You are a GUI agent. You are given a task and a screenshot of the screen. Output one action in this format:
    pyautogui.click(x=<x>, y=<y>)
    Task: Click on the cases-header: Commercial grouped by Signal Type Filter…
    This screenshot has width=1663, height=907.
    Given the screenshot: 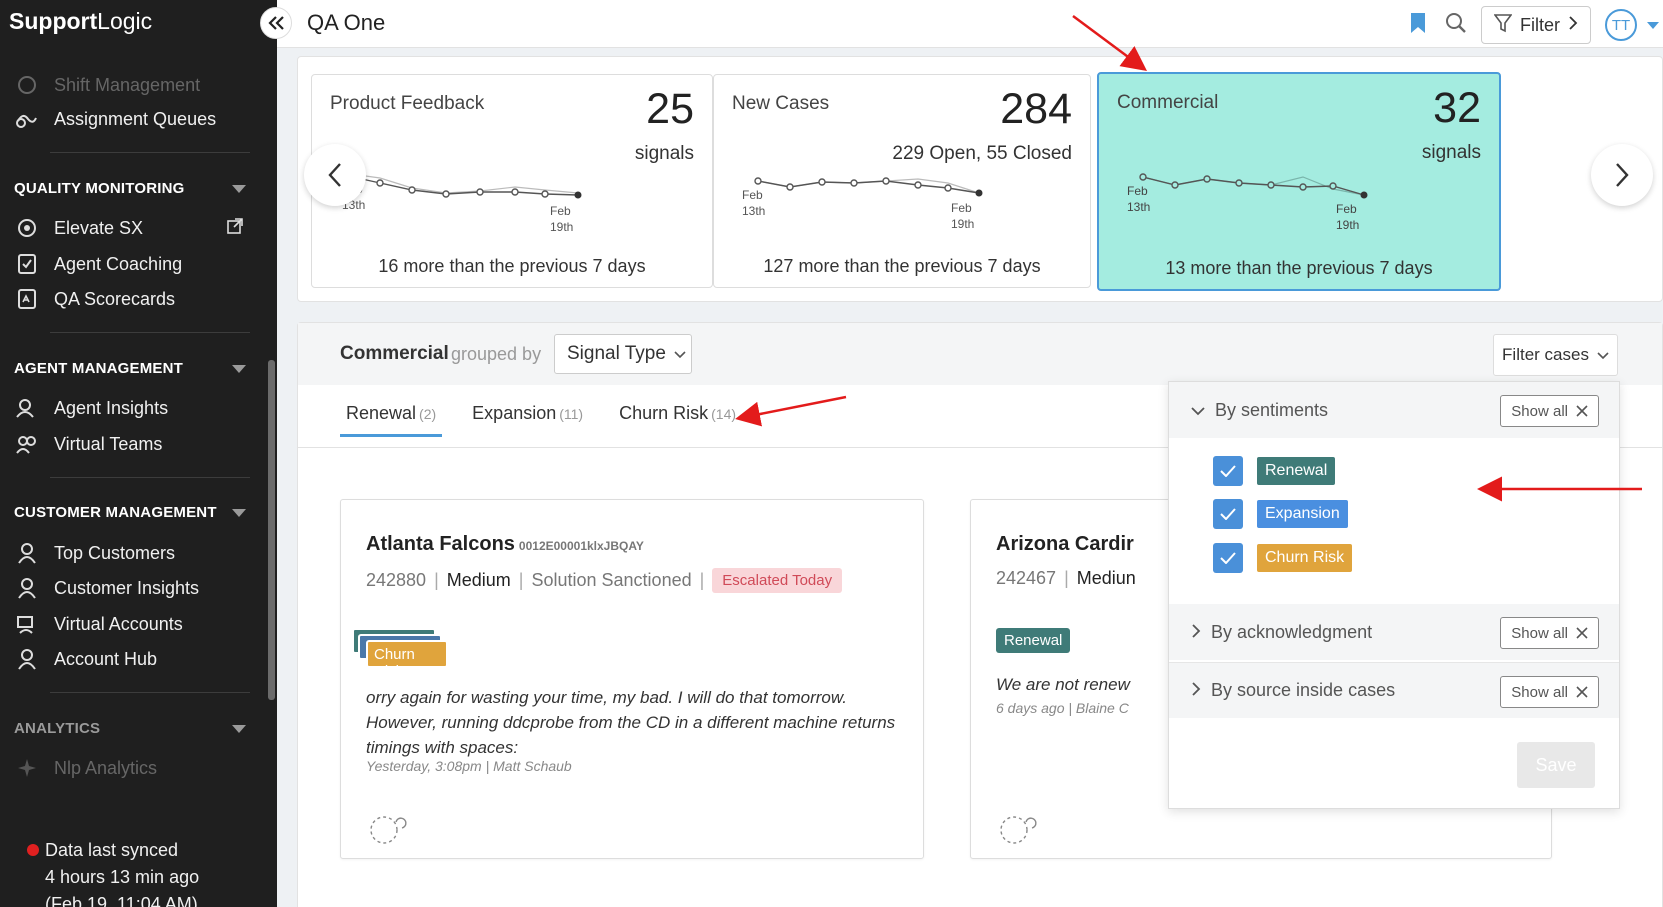 What is the action you would take?
    pyautogui.click(x=980, y=354)
    